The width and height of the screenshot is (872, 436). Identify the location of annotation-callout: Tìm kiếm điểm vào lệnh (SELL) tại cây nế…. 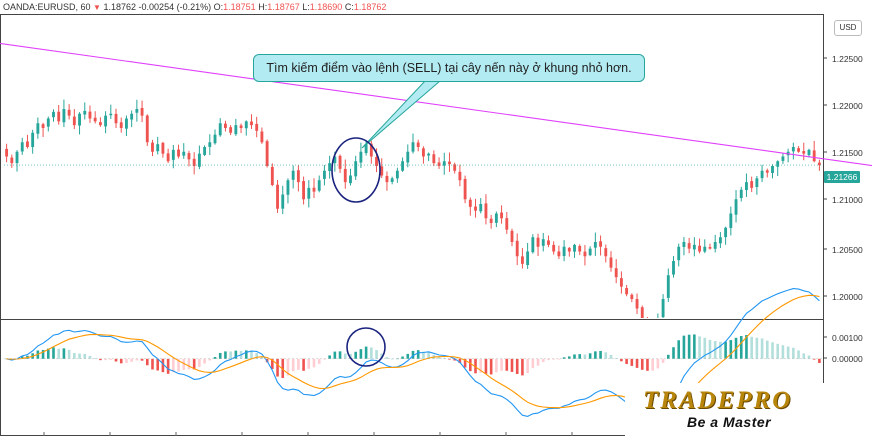
(449, 68).